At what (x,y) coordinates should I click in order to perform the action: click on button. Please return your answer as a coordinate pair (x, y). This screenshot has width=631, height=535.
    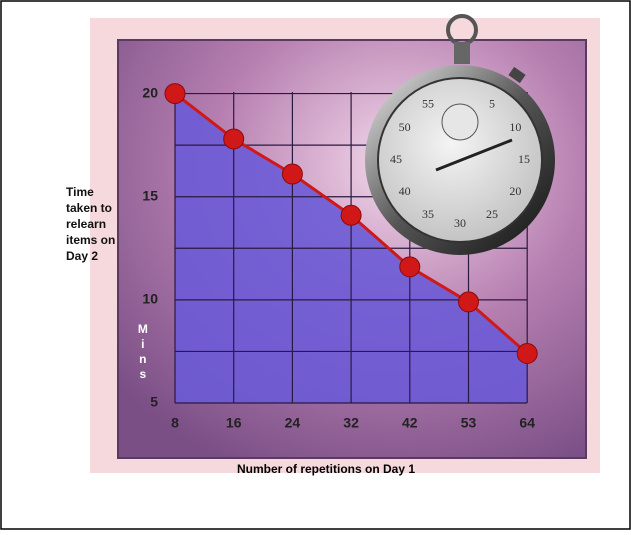
    Looking at the image, I should click on (517, 75).